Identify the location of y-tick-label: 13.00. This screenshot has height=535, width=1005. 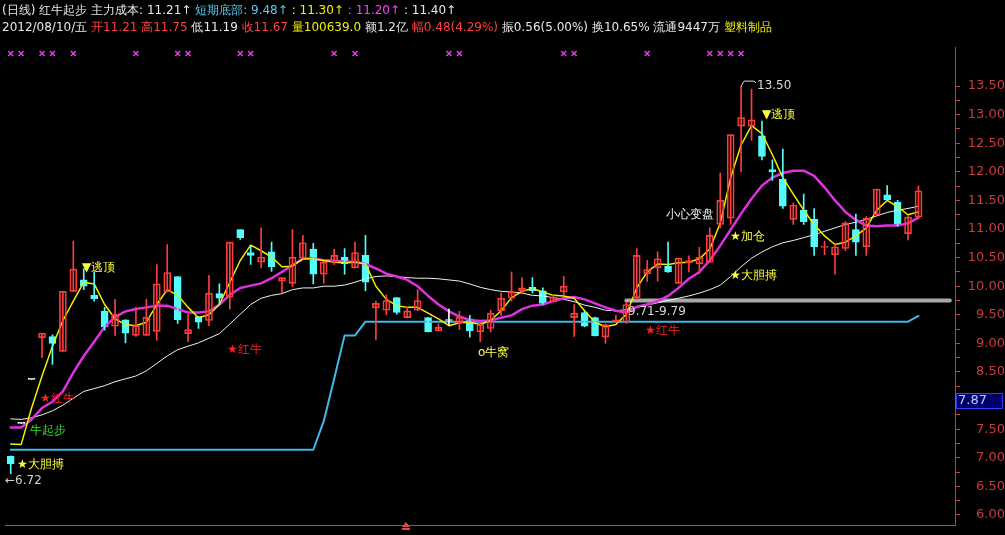
(986, 114).